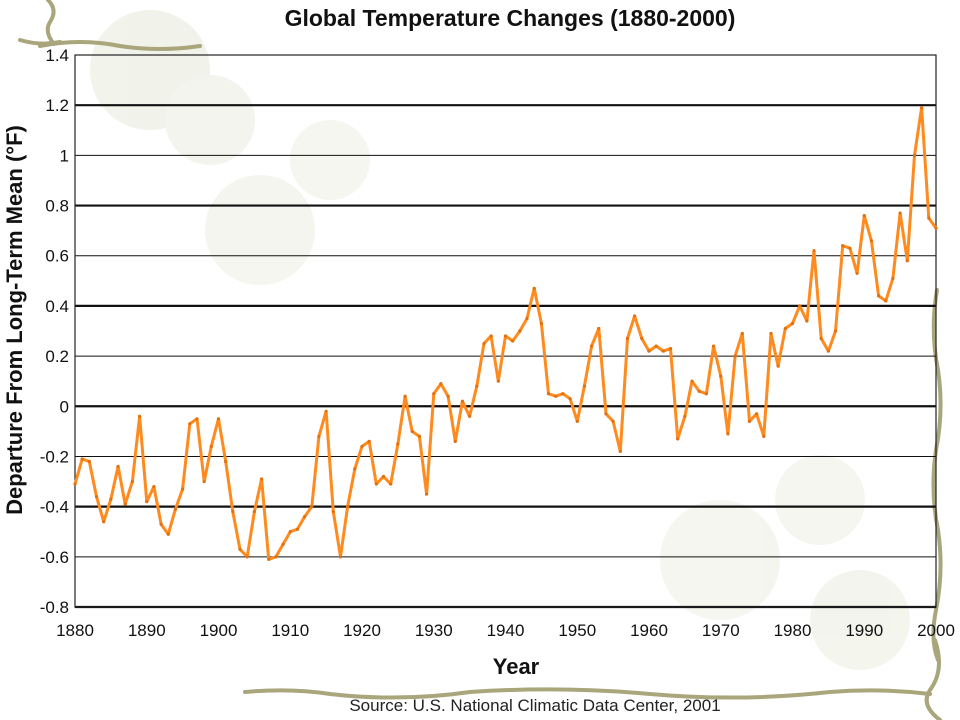 This screenshot has width=960, height=720. I want to click on x-tick-label: 1970, so click(721, 630).